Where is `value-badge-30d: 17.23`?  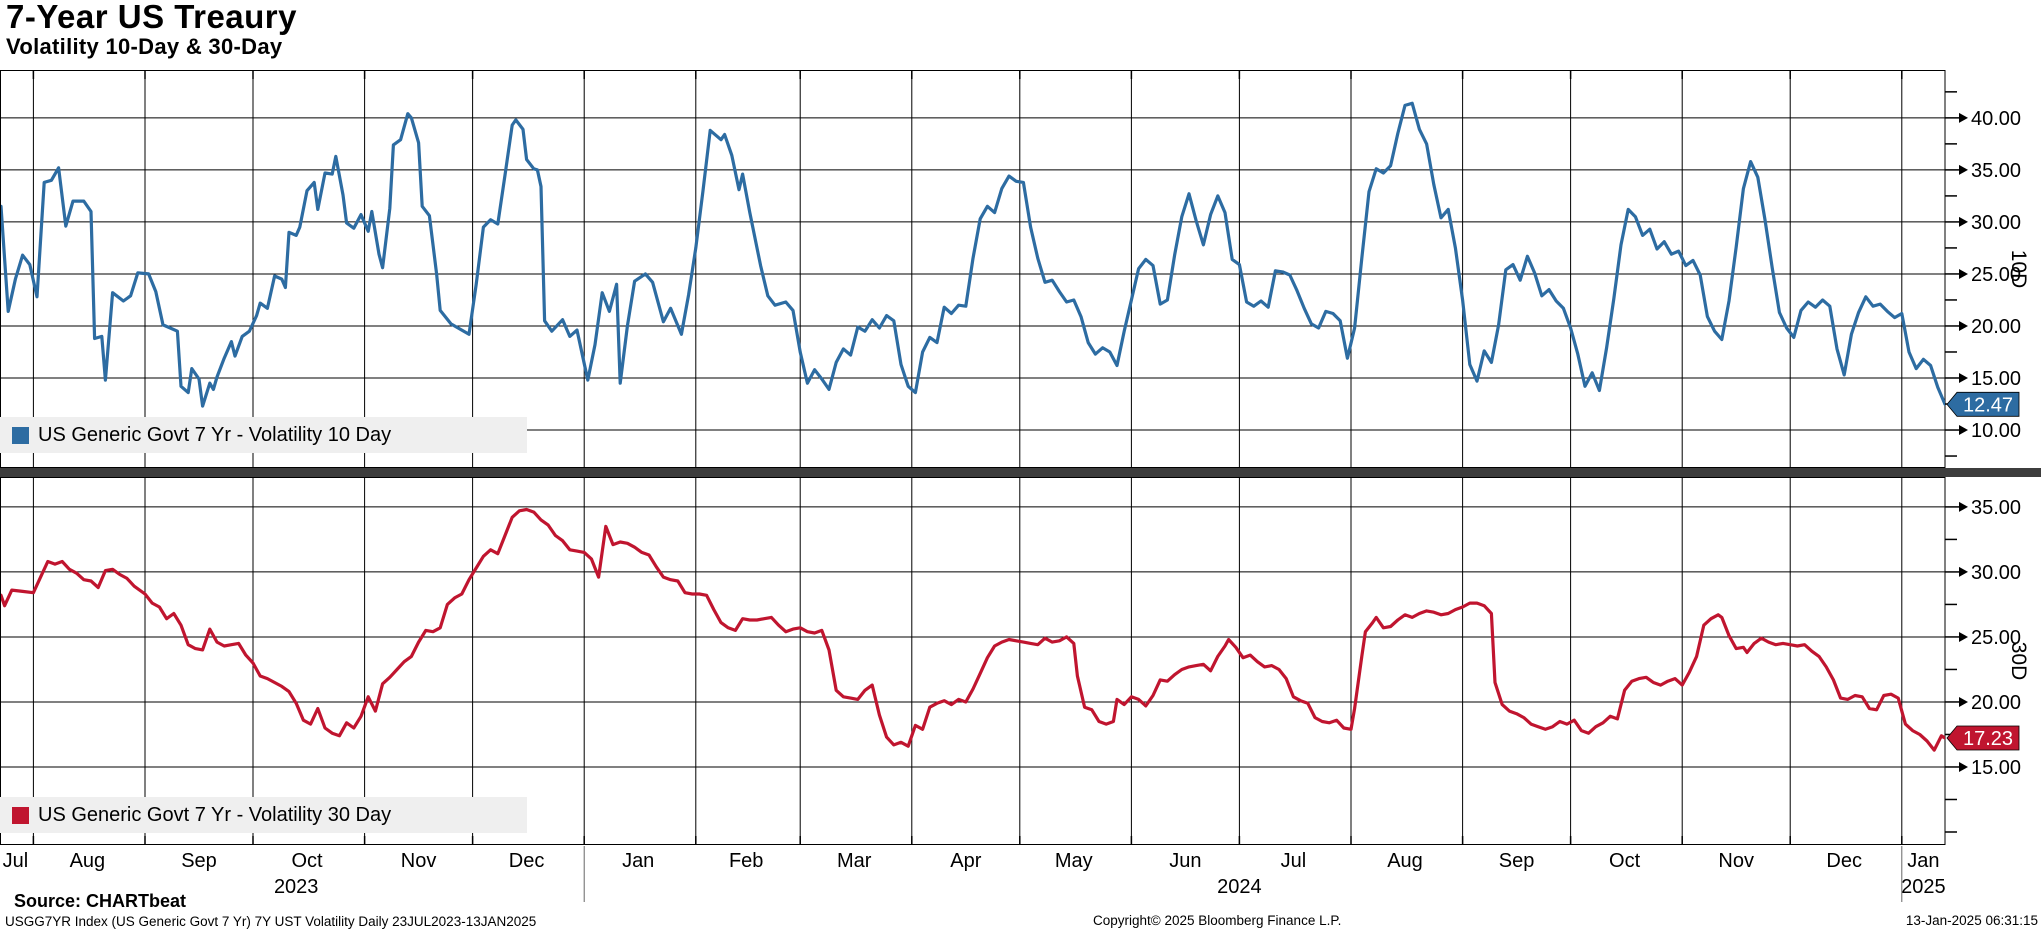 value-badge-30d: 17.23 is located at coordinates (1983, 738).